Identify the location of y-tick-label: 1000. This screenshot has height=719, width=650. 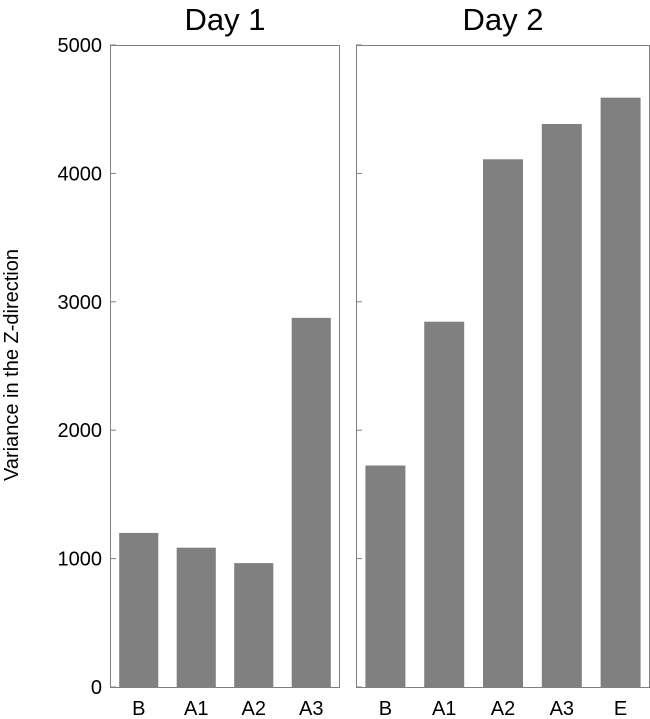
(80, 560).